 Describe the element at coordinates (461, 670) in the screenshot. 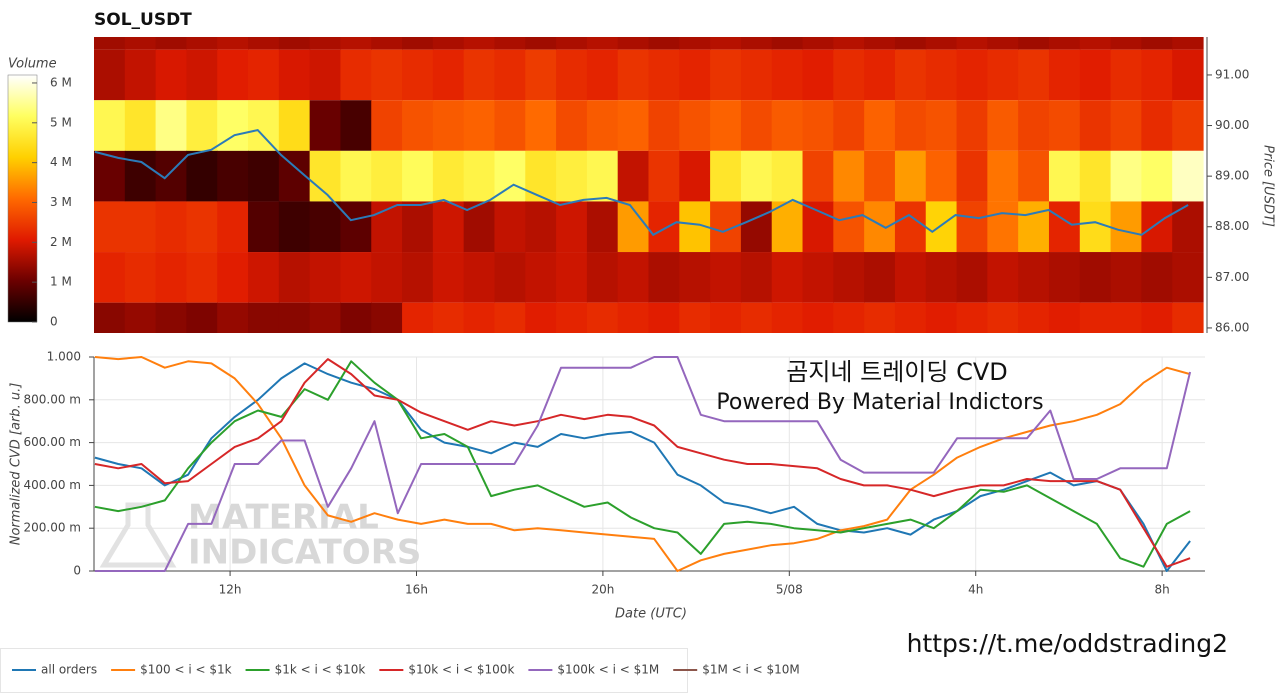

I see `legend-label: $10k < i < $100k` at that location.